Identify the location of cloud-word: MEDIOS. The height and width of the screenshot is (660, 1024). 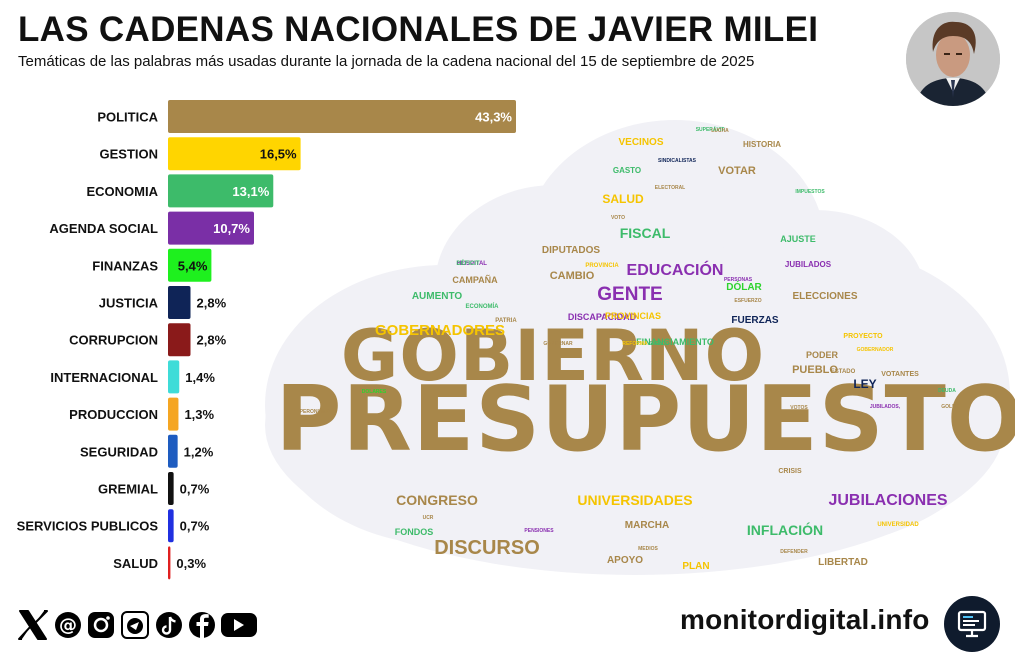
(648, 549).